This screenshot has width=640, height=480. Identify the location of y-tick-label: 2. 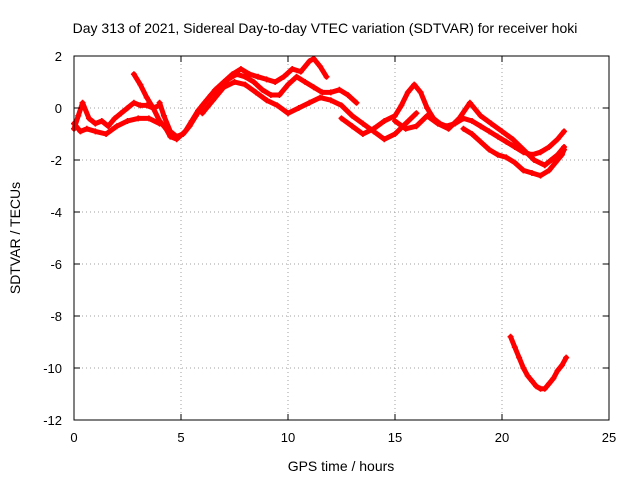
(58, 56).